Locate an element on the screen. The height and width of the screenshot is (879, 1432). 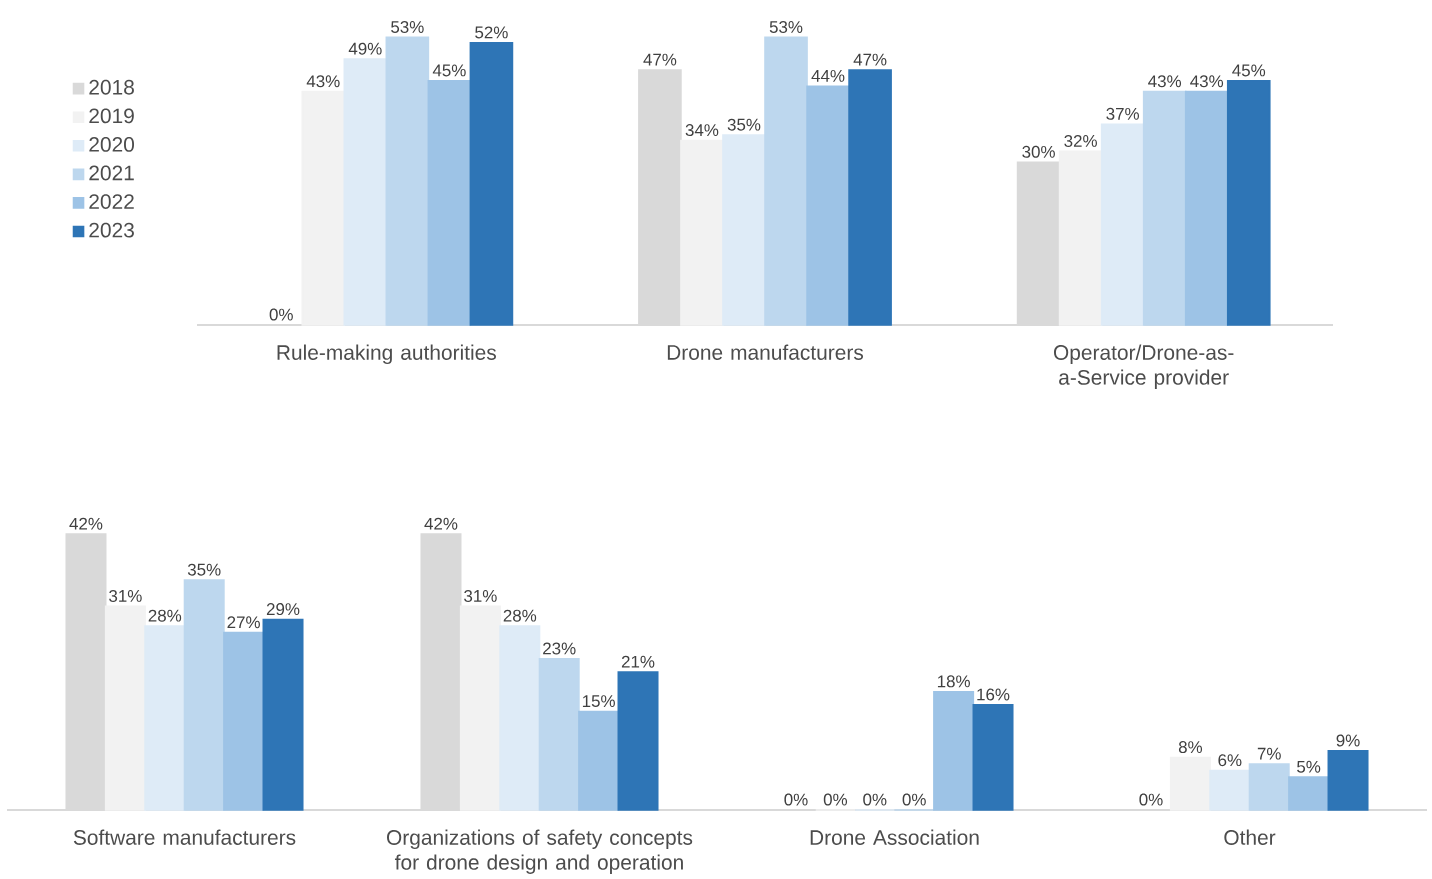
x-tick-label: Drone Association is located at coordinates (894, 837).